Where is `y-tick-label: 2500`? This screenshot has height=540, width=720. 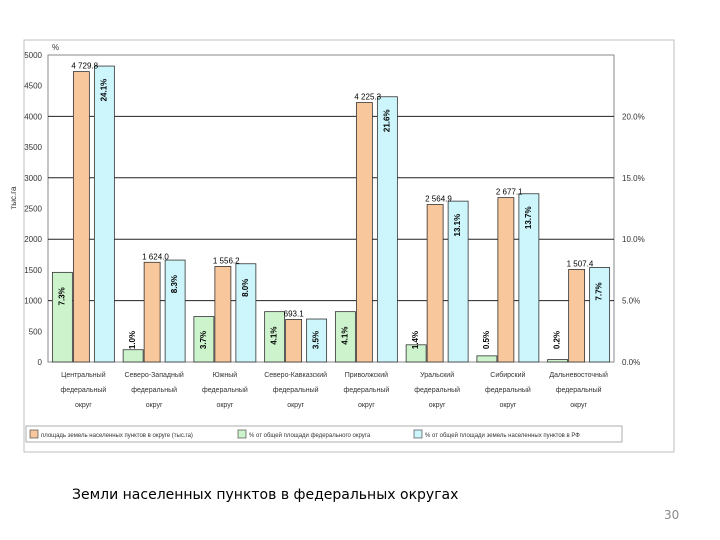
y-tick-label: 2500 is located at coordinates (33, 209).